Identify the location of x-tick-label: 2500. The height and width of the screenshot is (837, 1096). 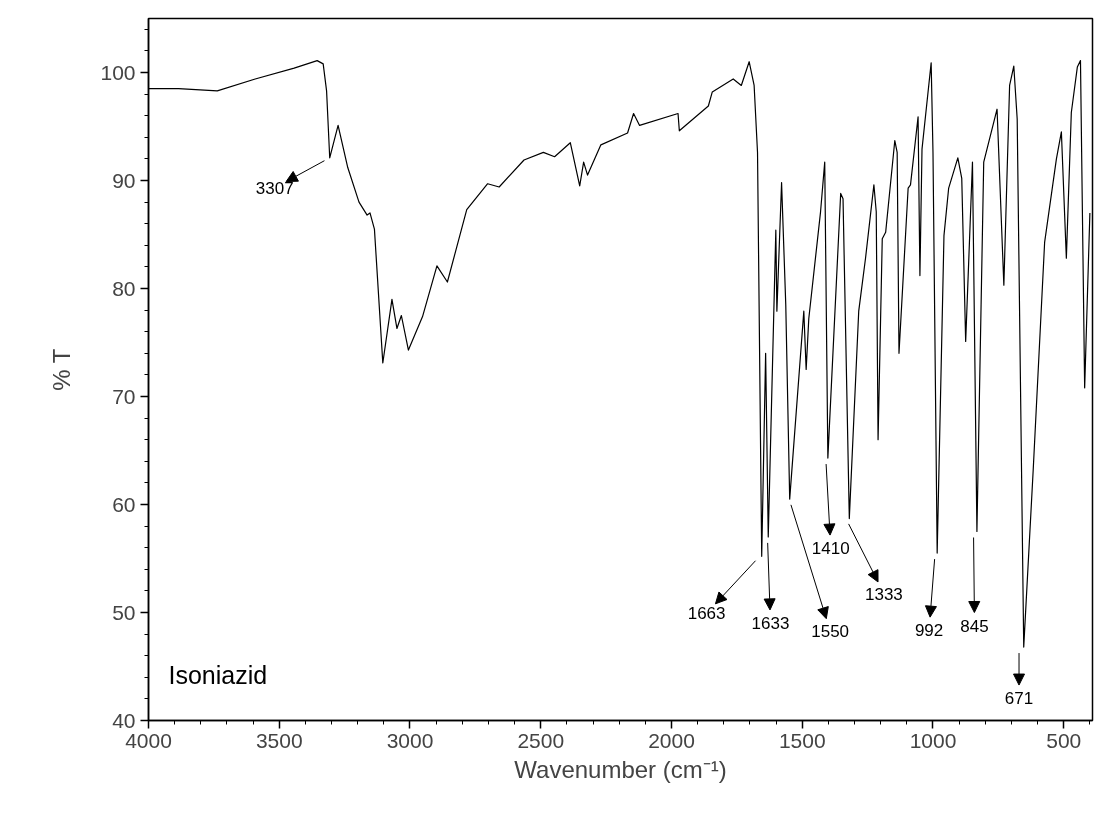
(541, 740).